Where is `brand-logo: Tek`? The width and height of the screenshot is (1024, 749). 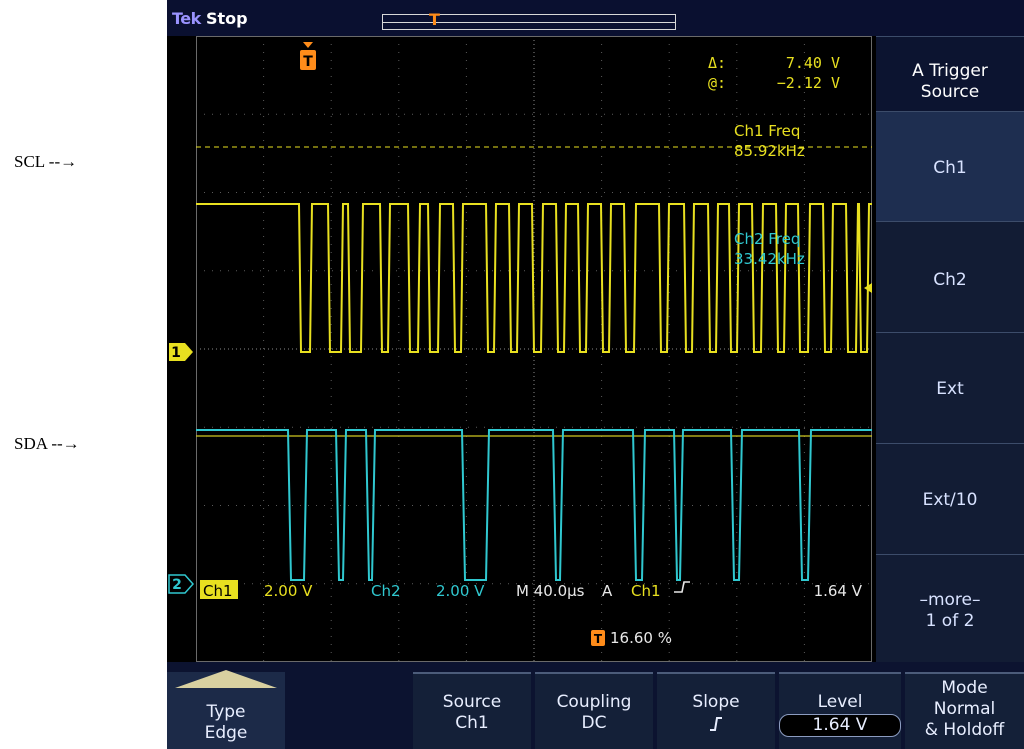 brand-logo: Tek is located at coordinates (186, 18).